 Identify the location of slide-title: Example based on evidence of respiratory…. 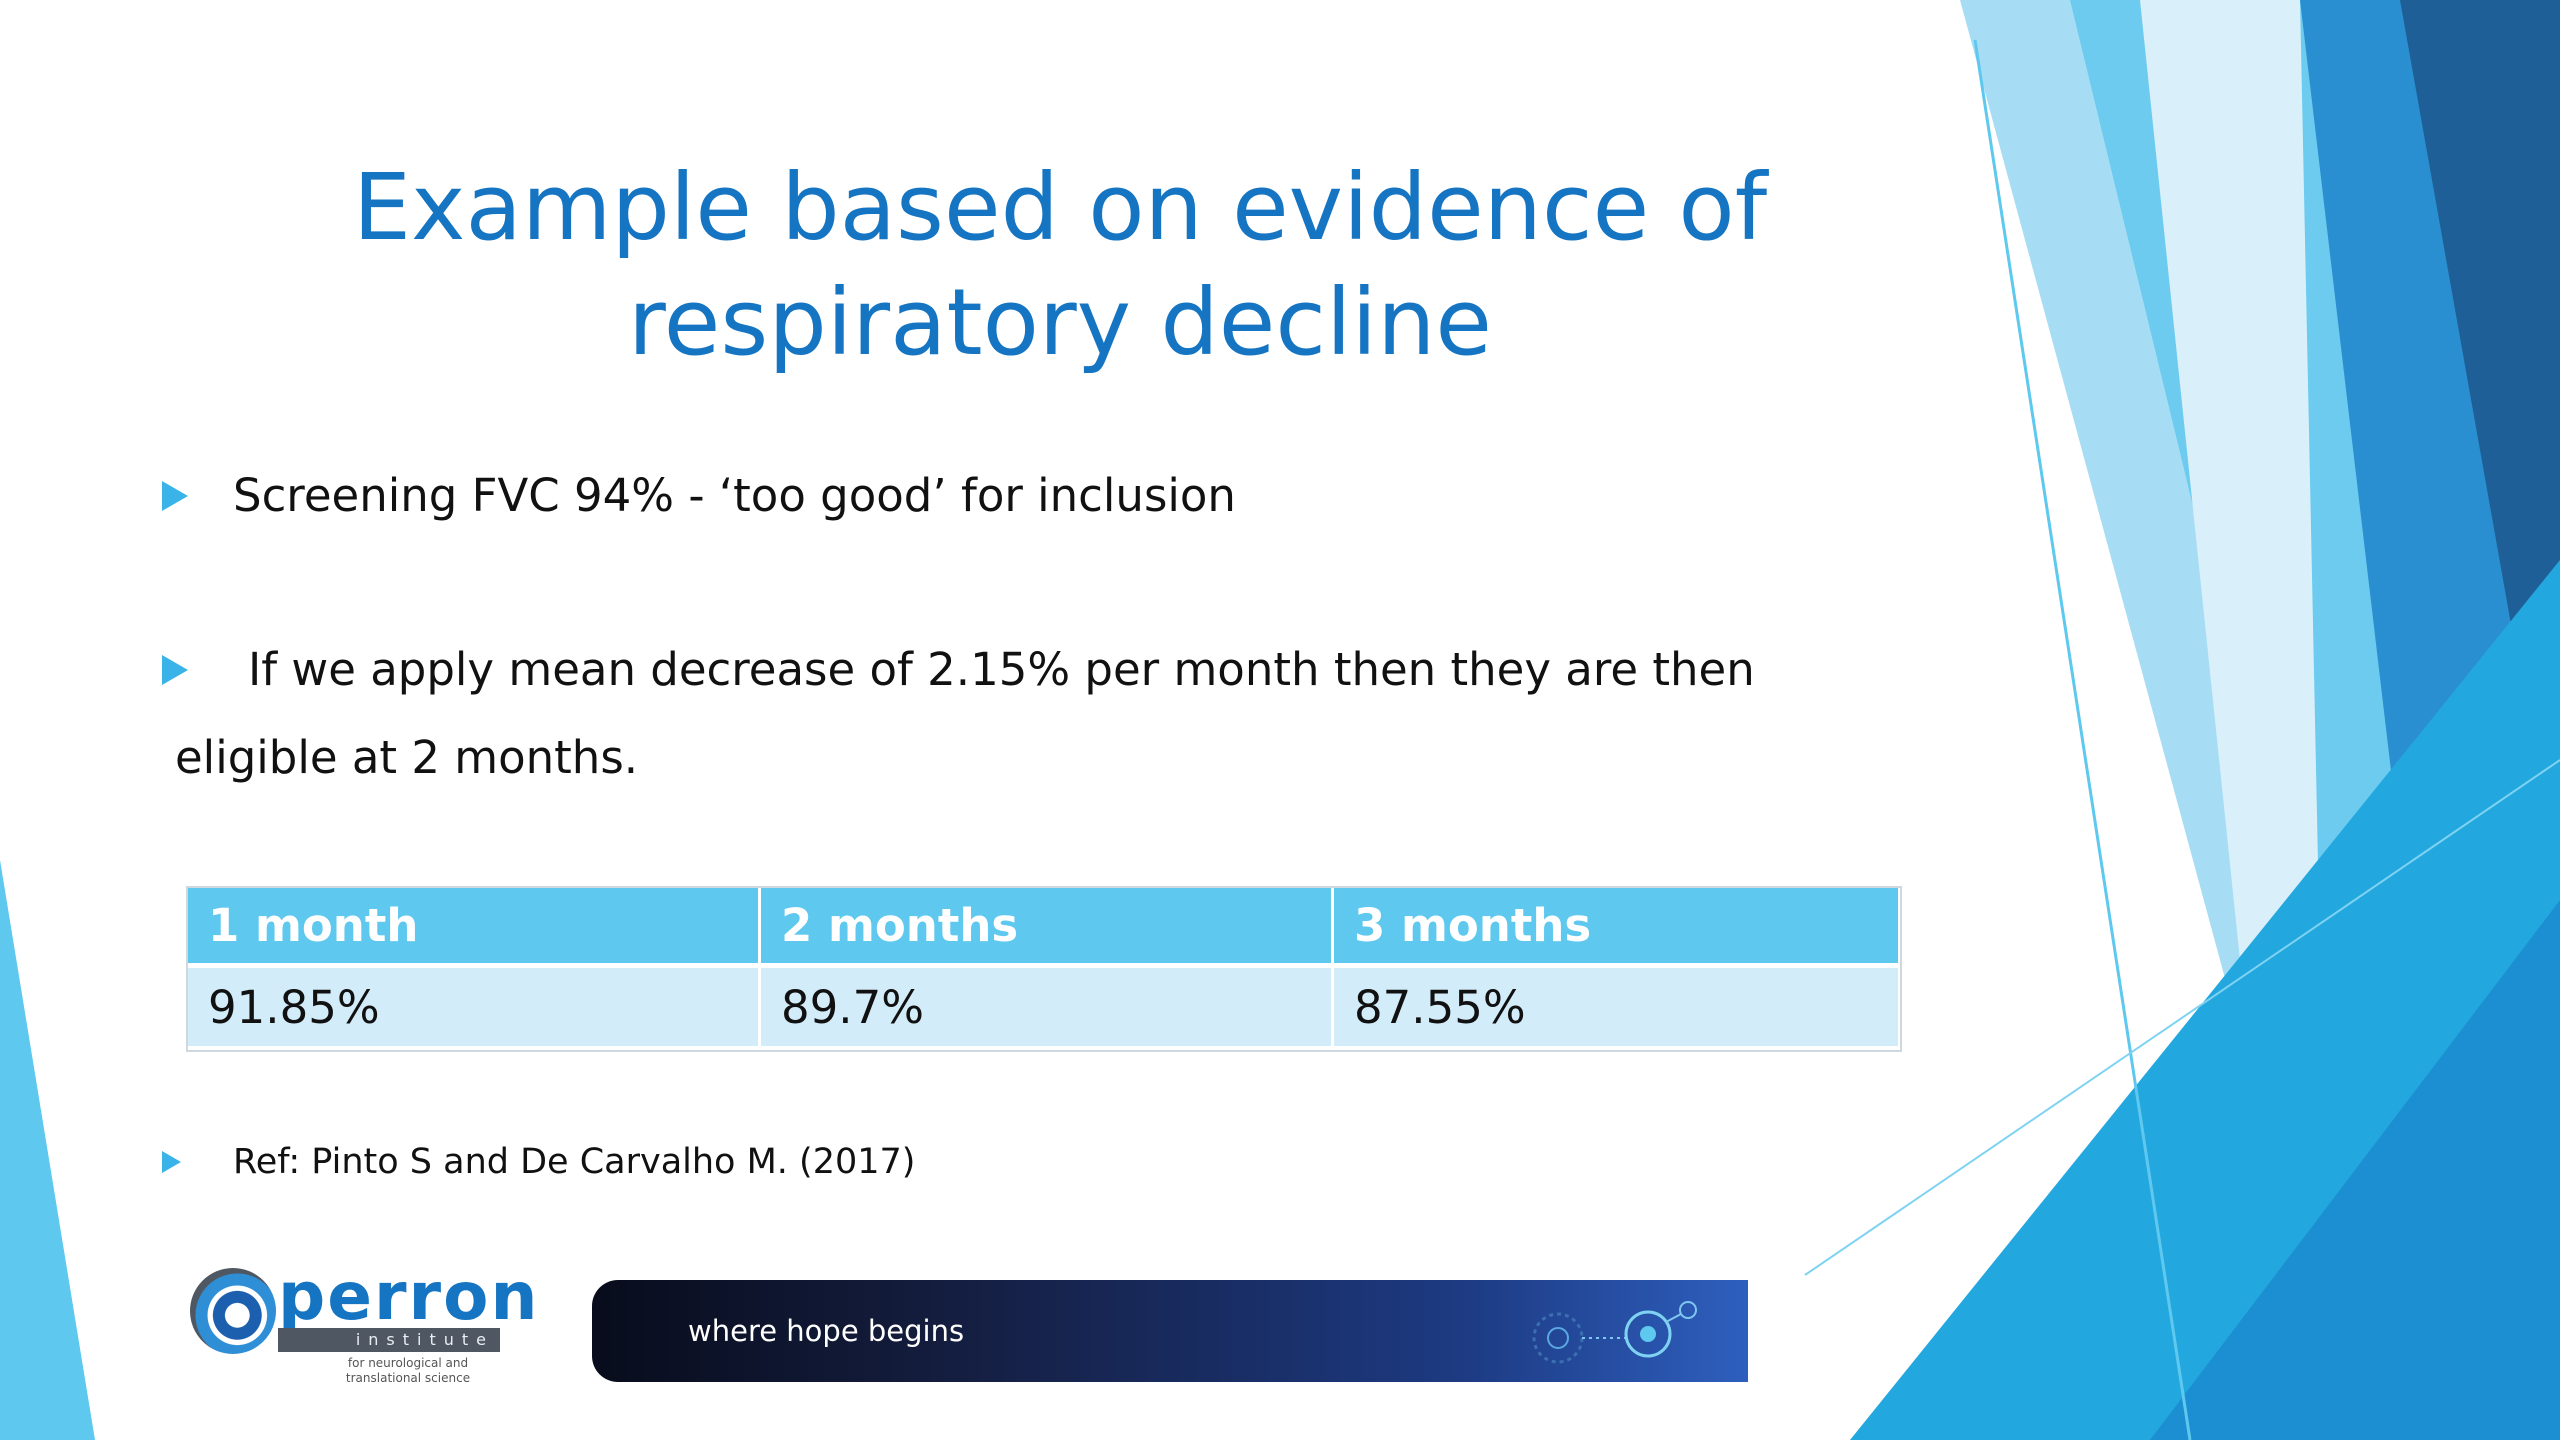
(1060, 265).